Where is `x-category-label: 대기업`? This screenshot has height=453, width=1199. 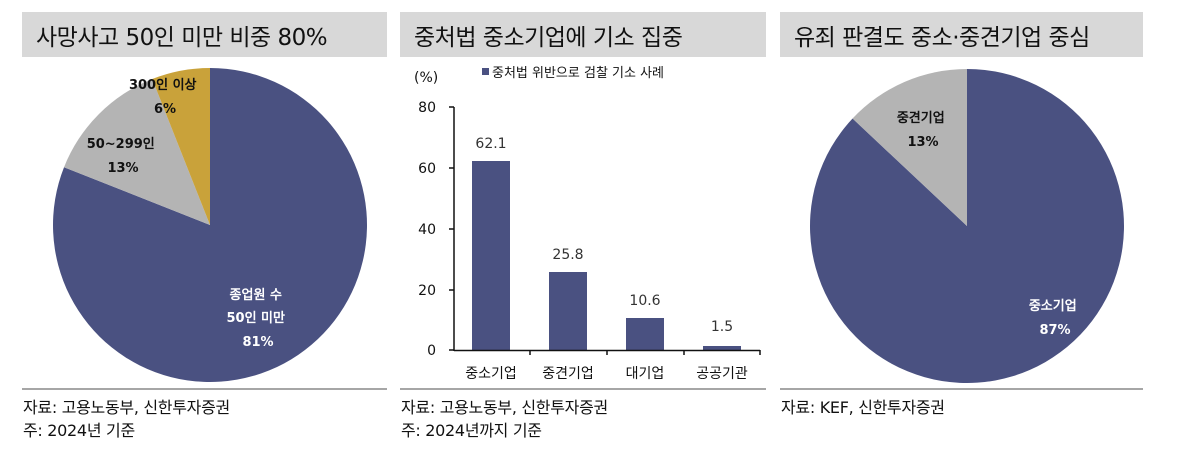 x-category-label: 대기업 is located at coordinates (645, 374).